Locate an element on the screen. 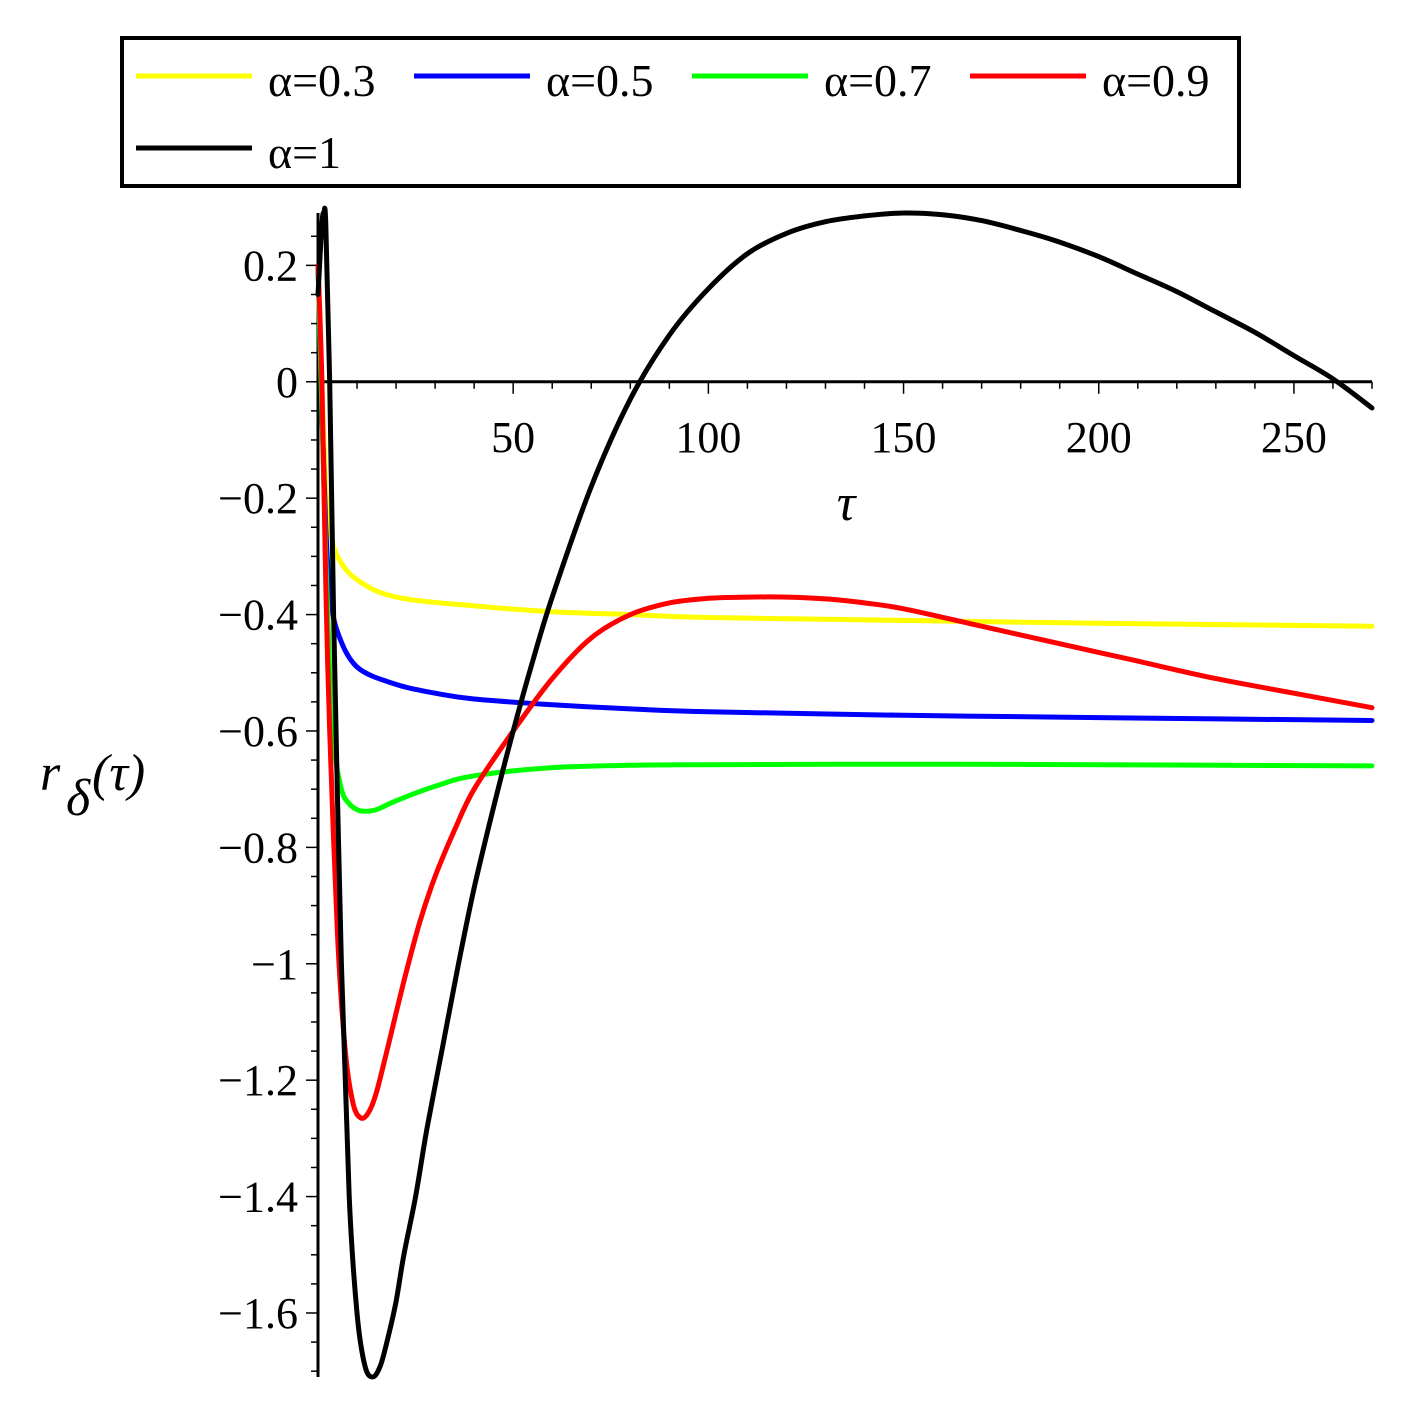 This screenshot has height=1412, width=1417. y-tick-label: 0.2 is located at coordinates (270, 265).